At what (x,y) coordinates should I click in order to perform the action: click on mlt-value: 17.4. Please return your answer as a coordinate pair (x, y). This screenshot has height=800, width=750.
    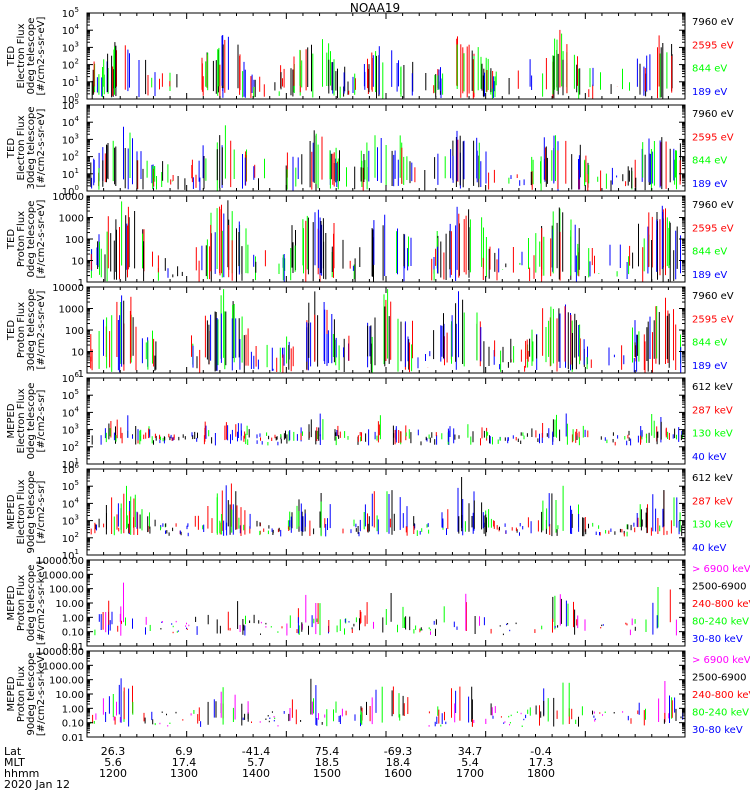
    Looking at the image, I should click on (184, 762).